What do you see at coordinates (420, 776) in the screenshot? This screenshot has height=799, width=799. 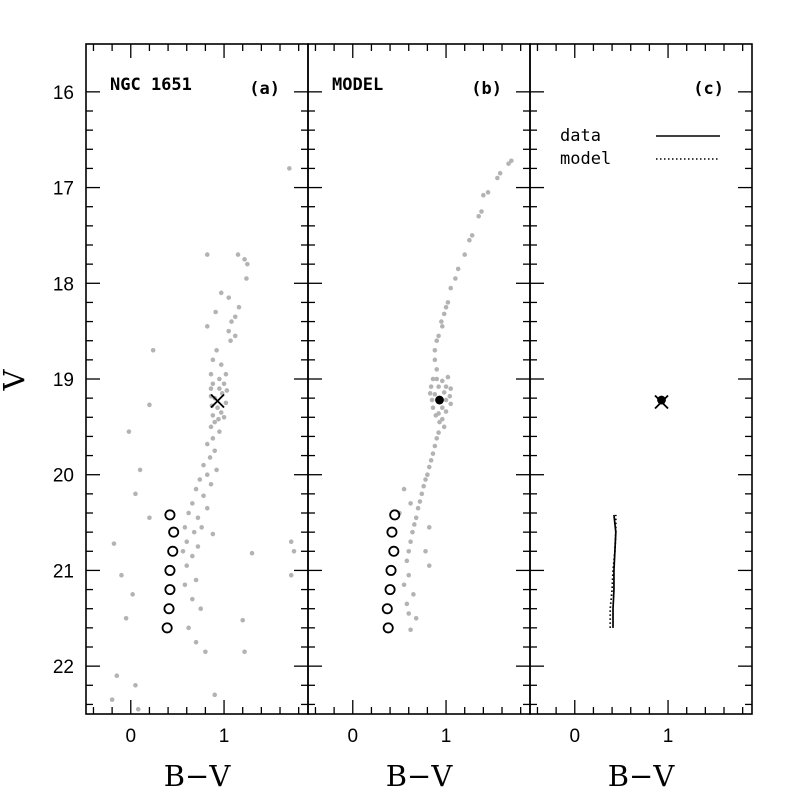 I see `x-axis-labels: B−V B−V B−V` at bounding box center [420, 776].